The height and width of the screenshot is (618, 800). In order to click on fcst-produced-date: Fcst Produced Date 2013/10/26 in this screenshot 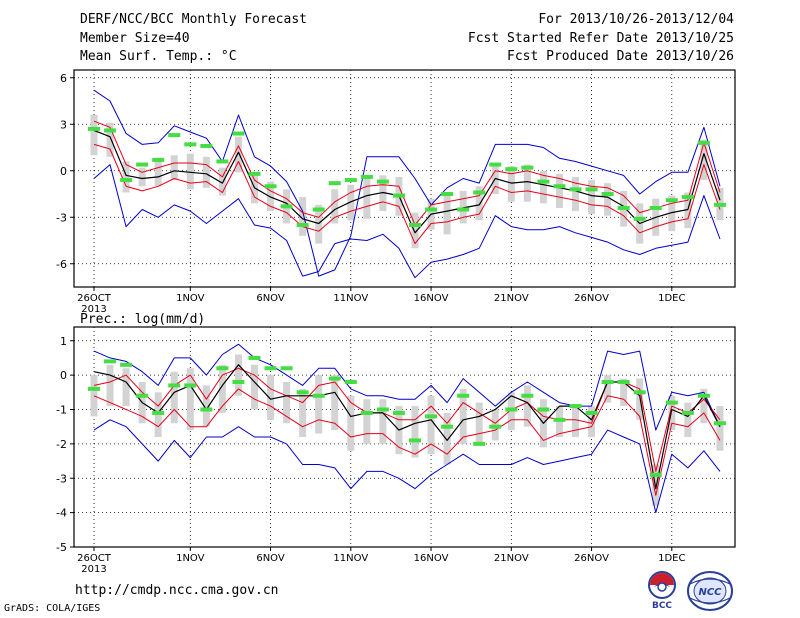, I will do `click(620, 56)`.